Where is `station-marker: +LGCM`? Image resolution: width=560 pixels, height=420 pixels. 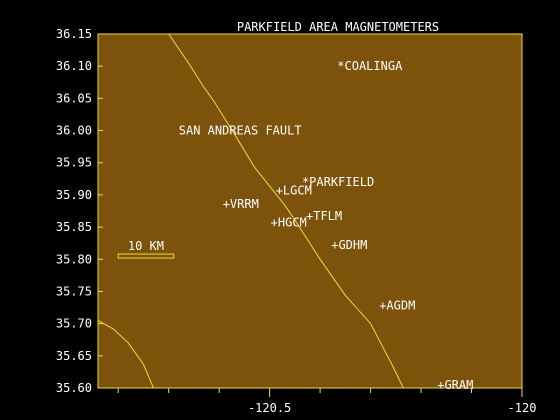
station-marker: +LGCM is located at coordinates (294, 190).